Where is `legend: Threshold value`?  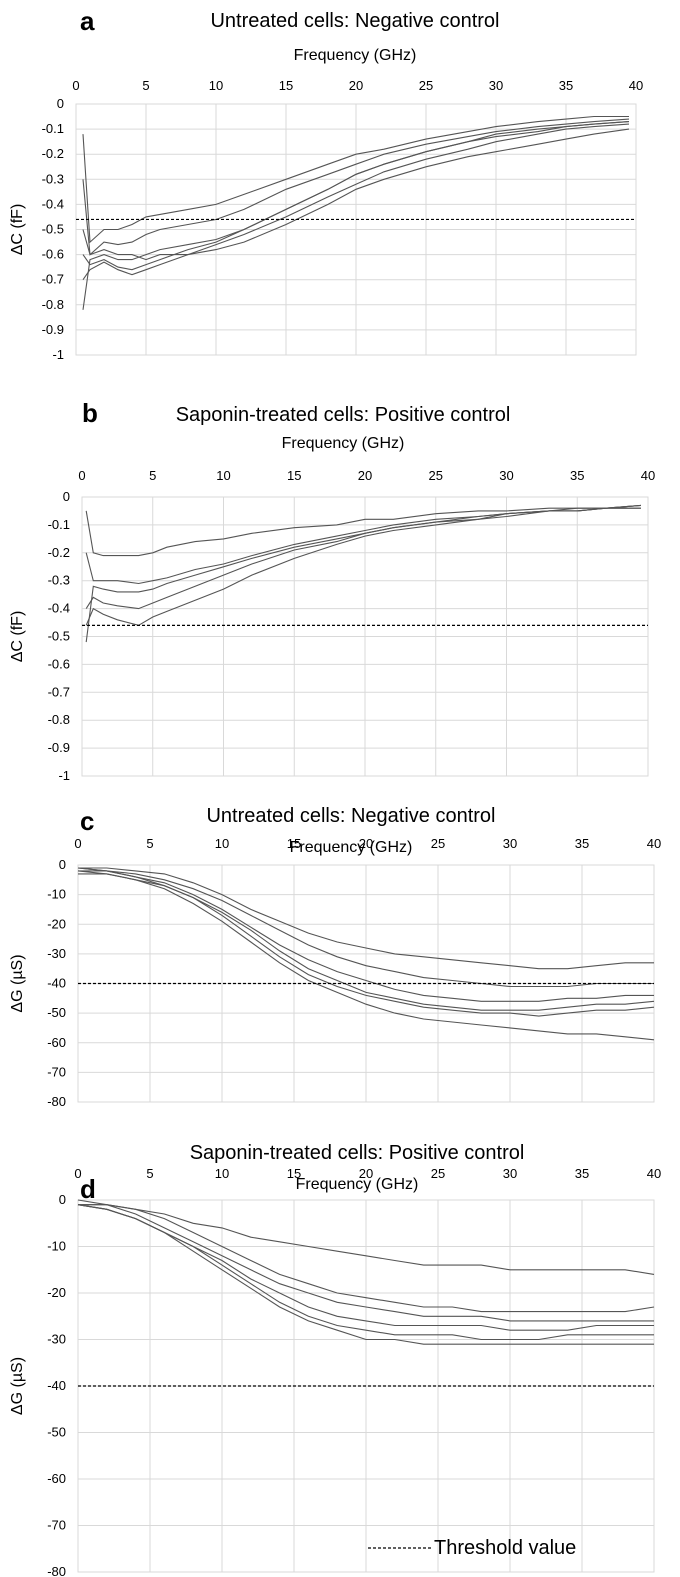
legend: Threshold value is located at coordinates (472, 1548).